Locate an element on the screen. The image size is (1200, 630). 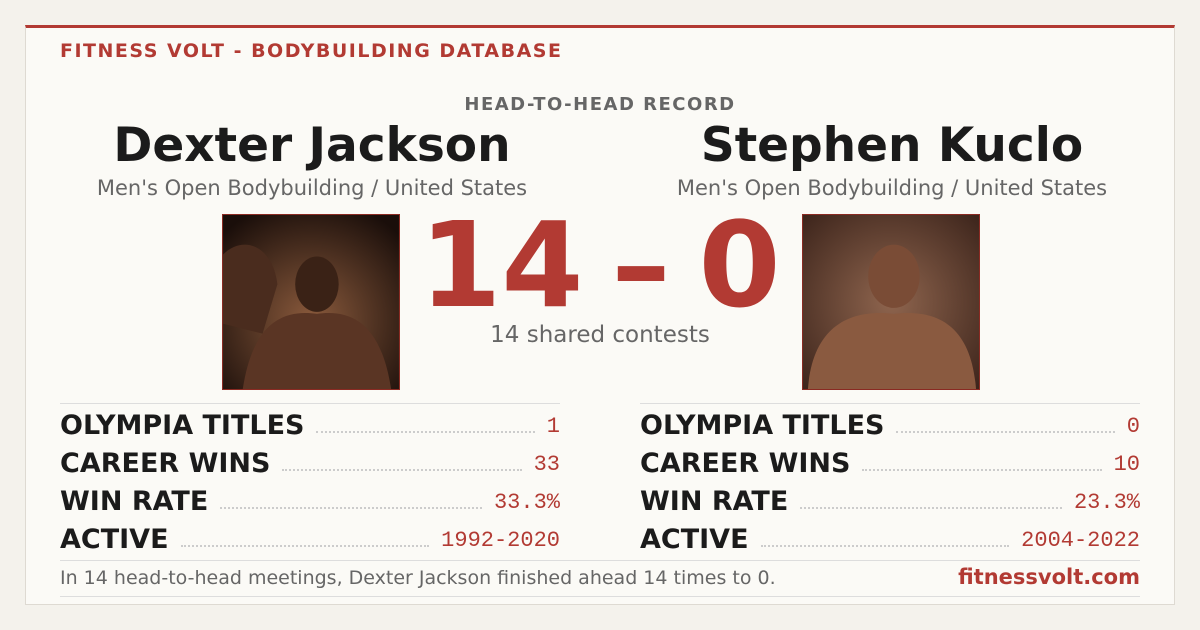
stat-value: 0 is located at coordinates (1133, 426).